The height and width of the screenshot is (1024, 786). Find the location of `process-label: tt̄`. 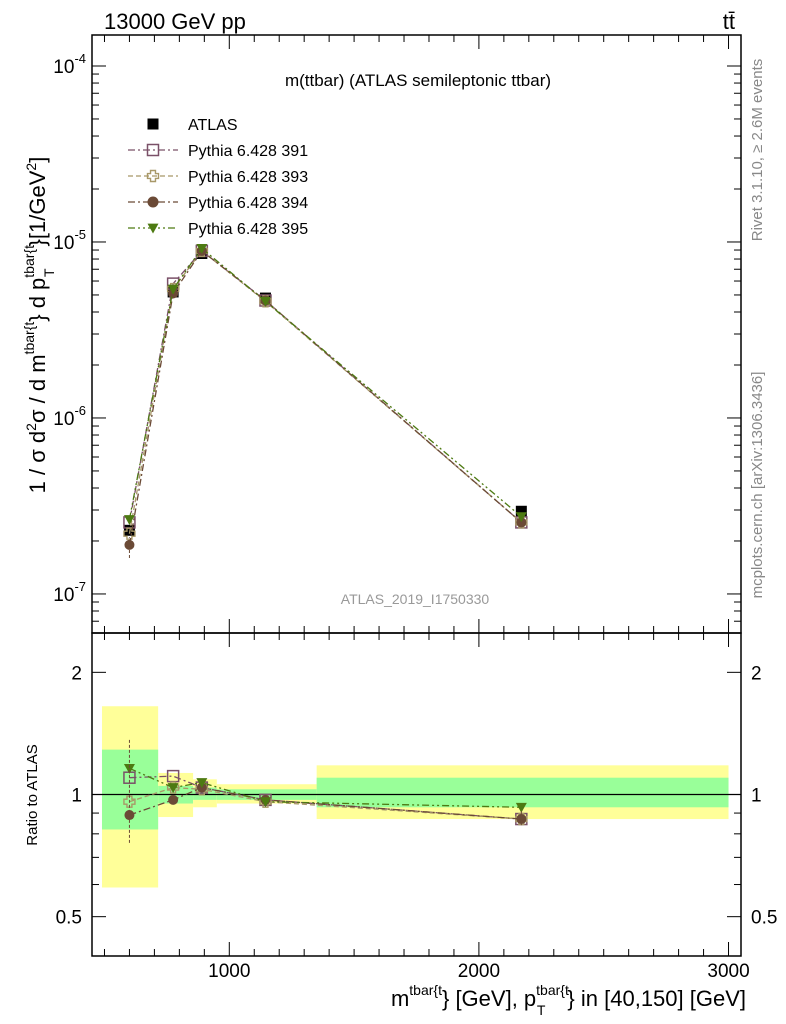

process-label: tt̄ is located at coordinates (729, 21).